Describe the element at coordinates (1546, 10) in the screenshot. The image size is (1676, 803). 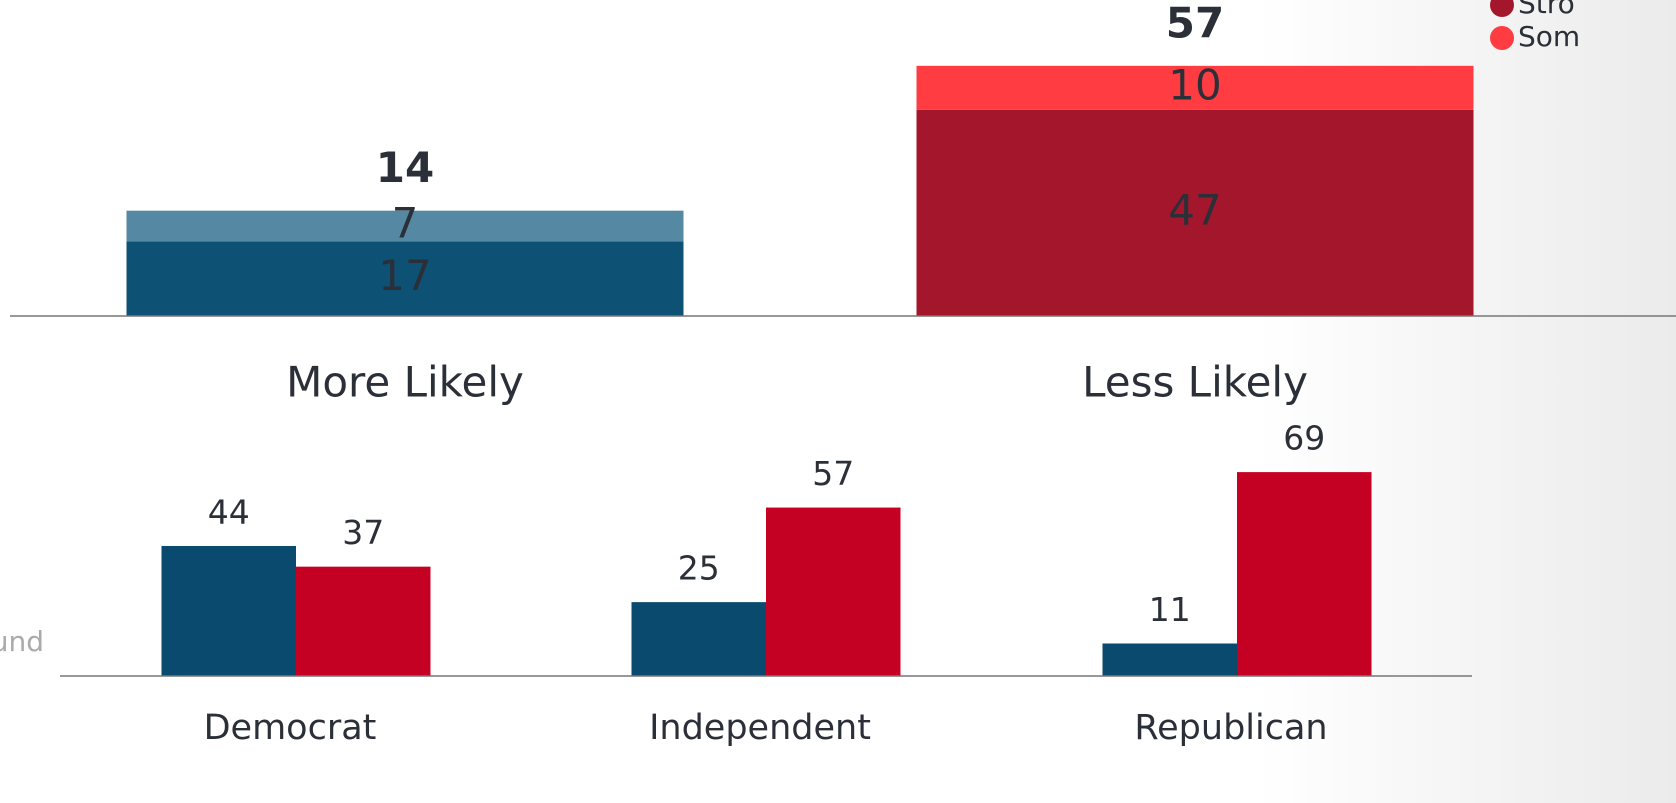
I see `legend-label: Stro` at that location.